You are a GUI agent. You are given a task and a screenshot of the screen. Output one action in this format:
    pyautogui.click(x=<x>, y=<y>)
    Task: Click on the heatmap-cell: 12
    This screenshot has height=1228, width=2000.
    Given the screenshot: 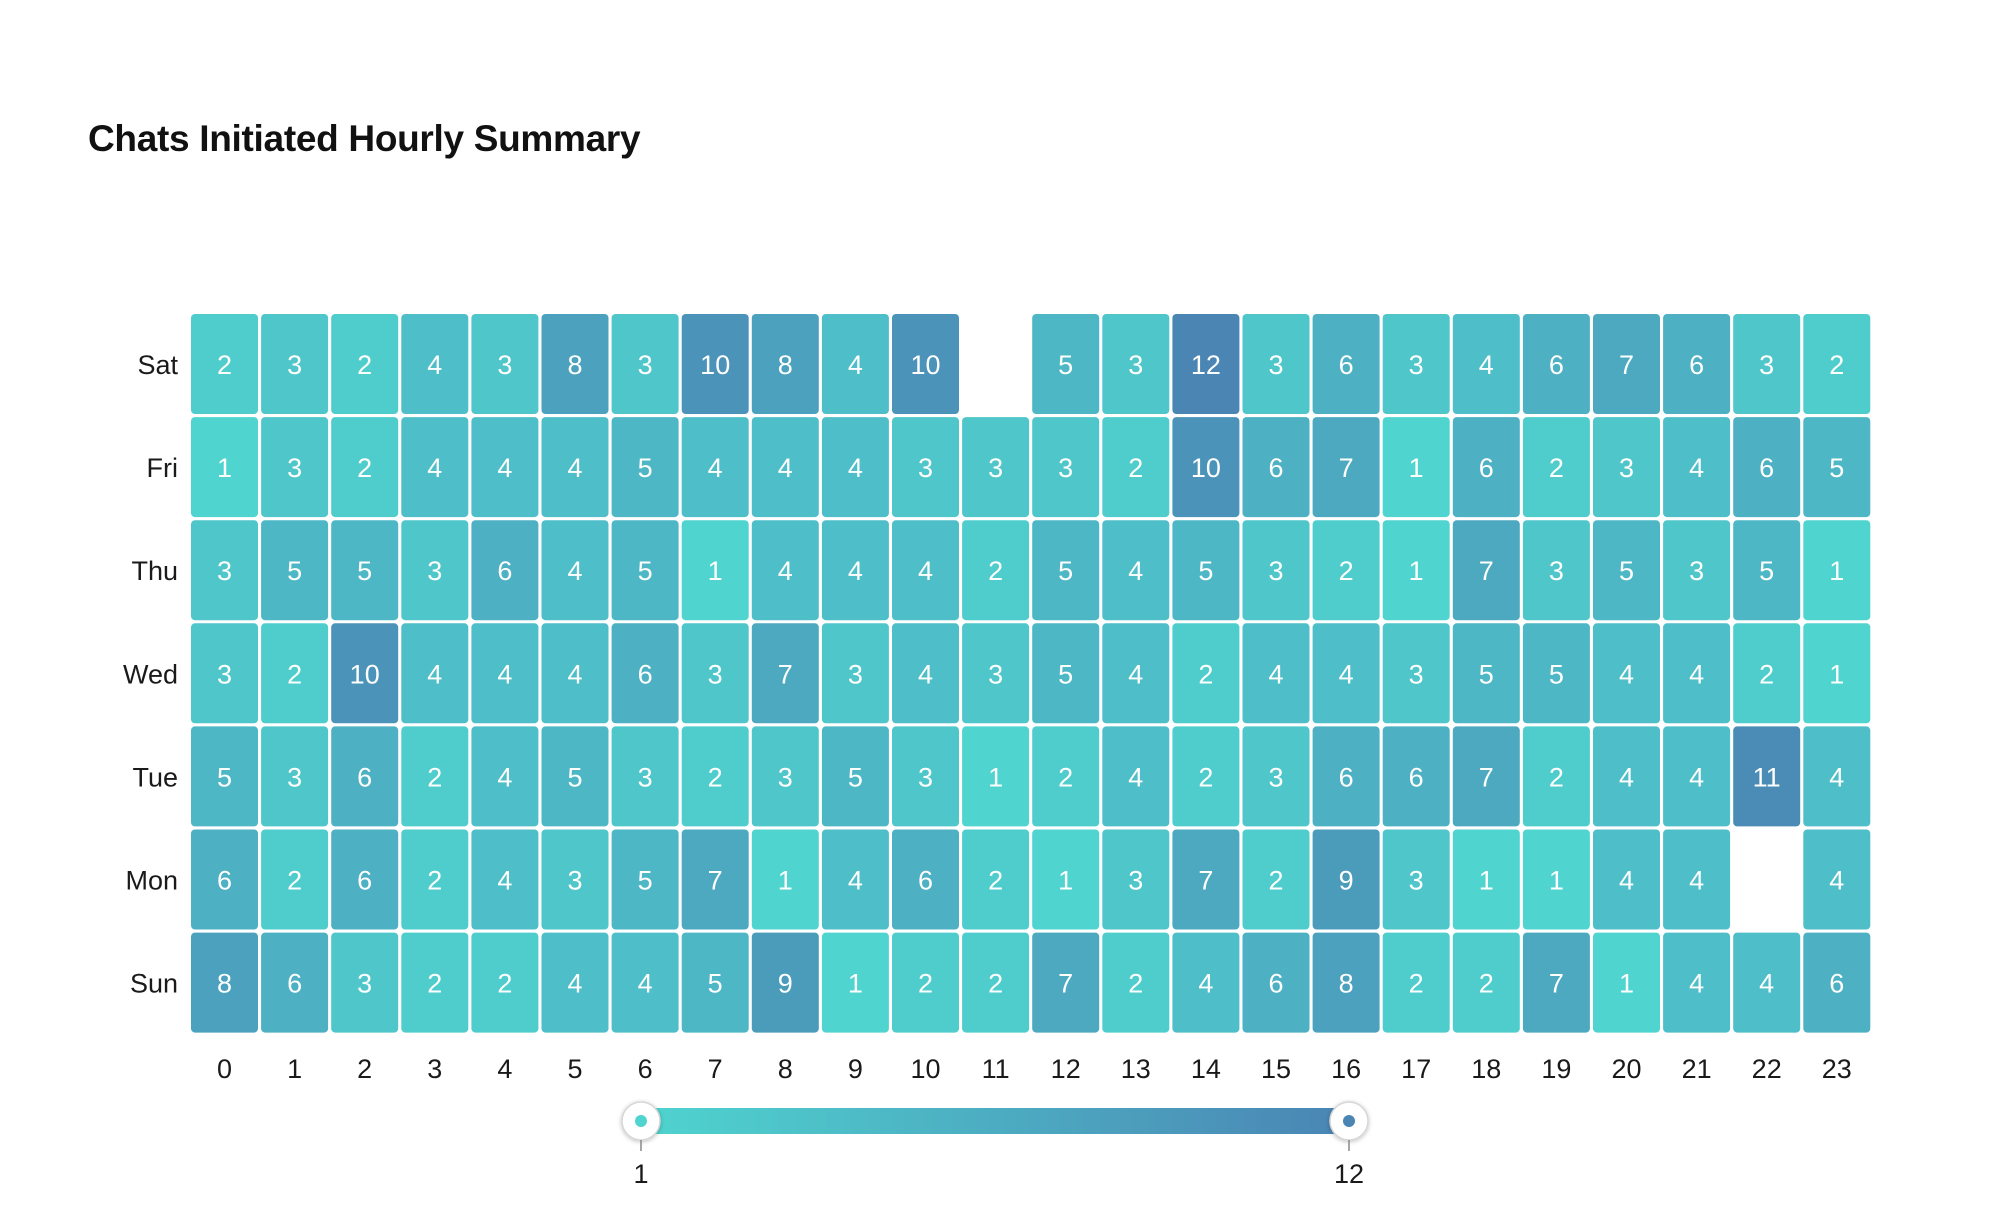 What is the action you would take?
    pyautogui.click(x=1206, y=364)
    